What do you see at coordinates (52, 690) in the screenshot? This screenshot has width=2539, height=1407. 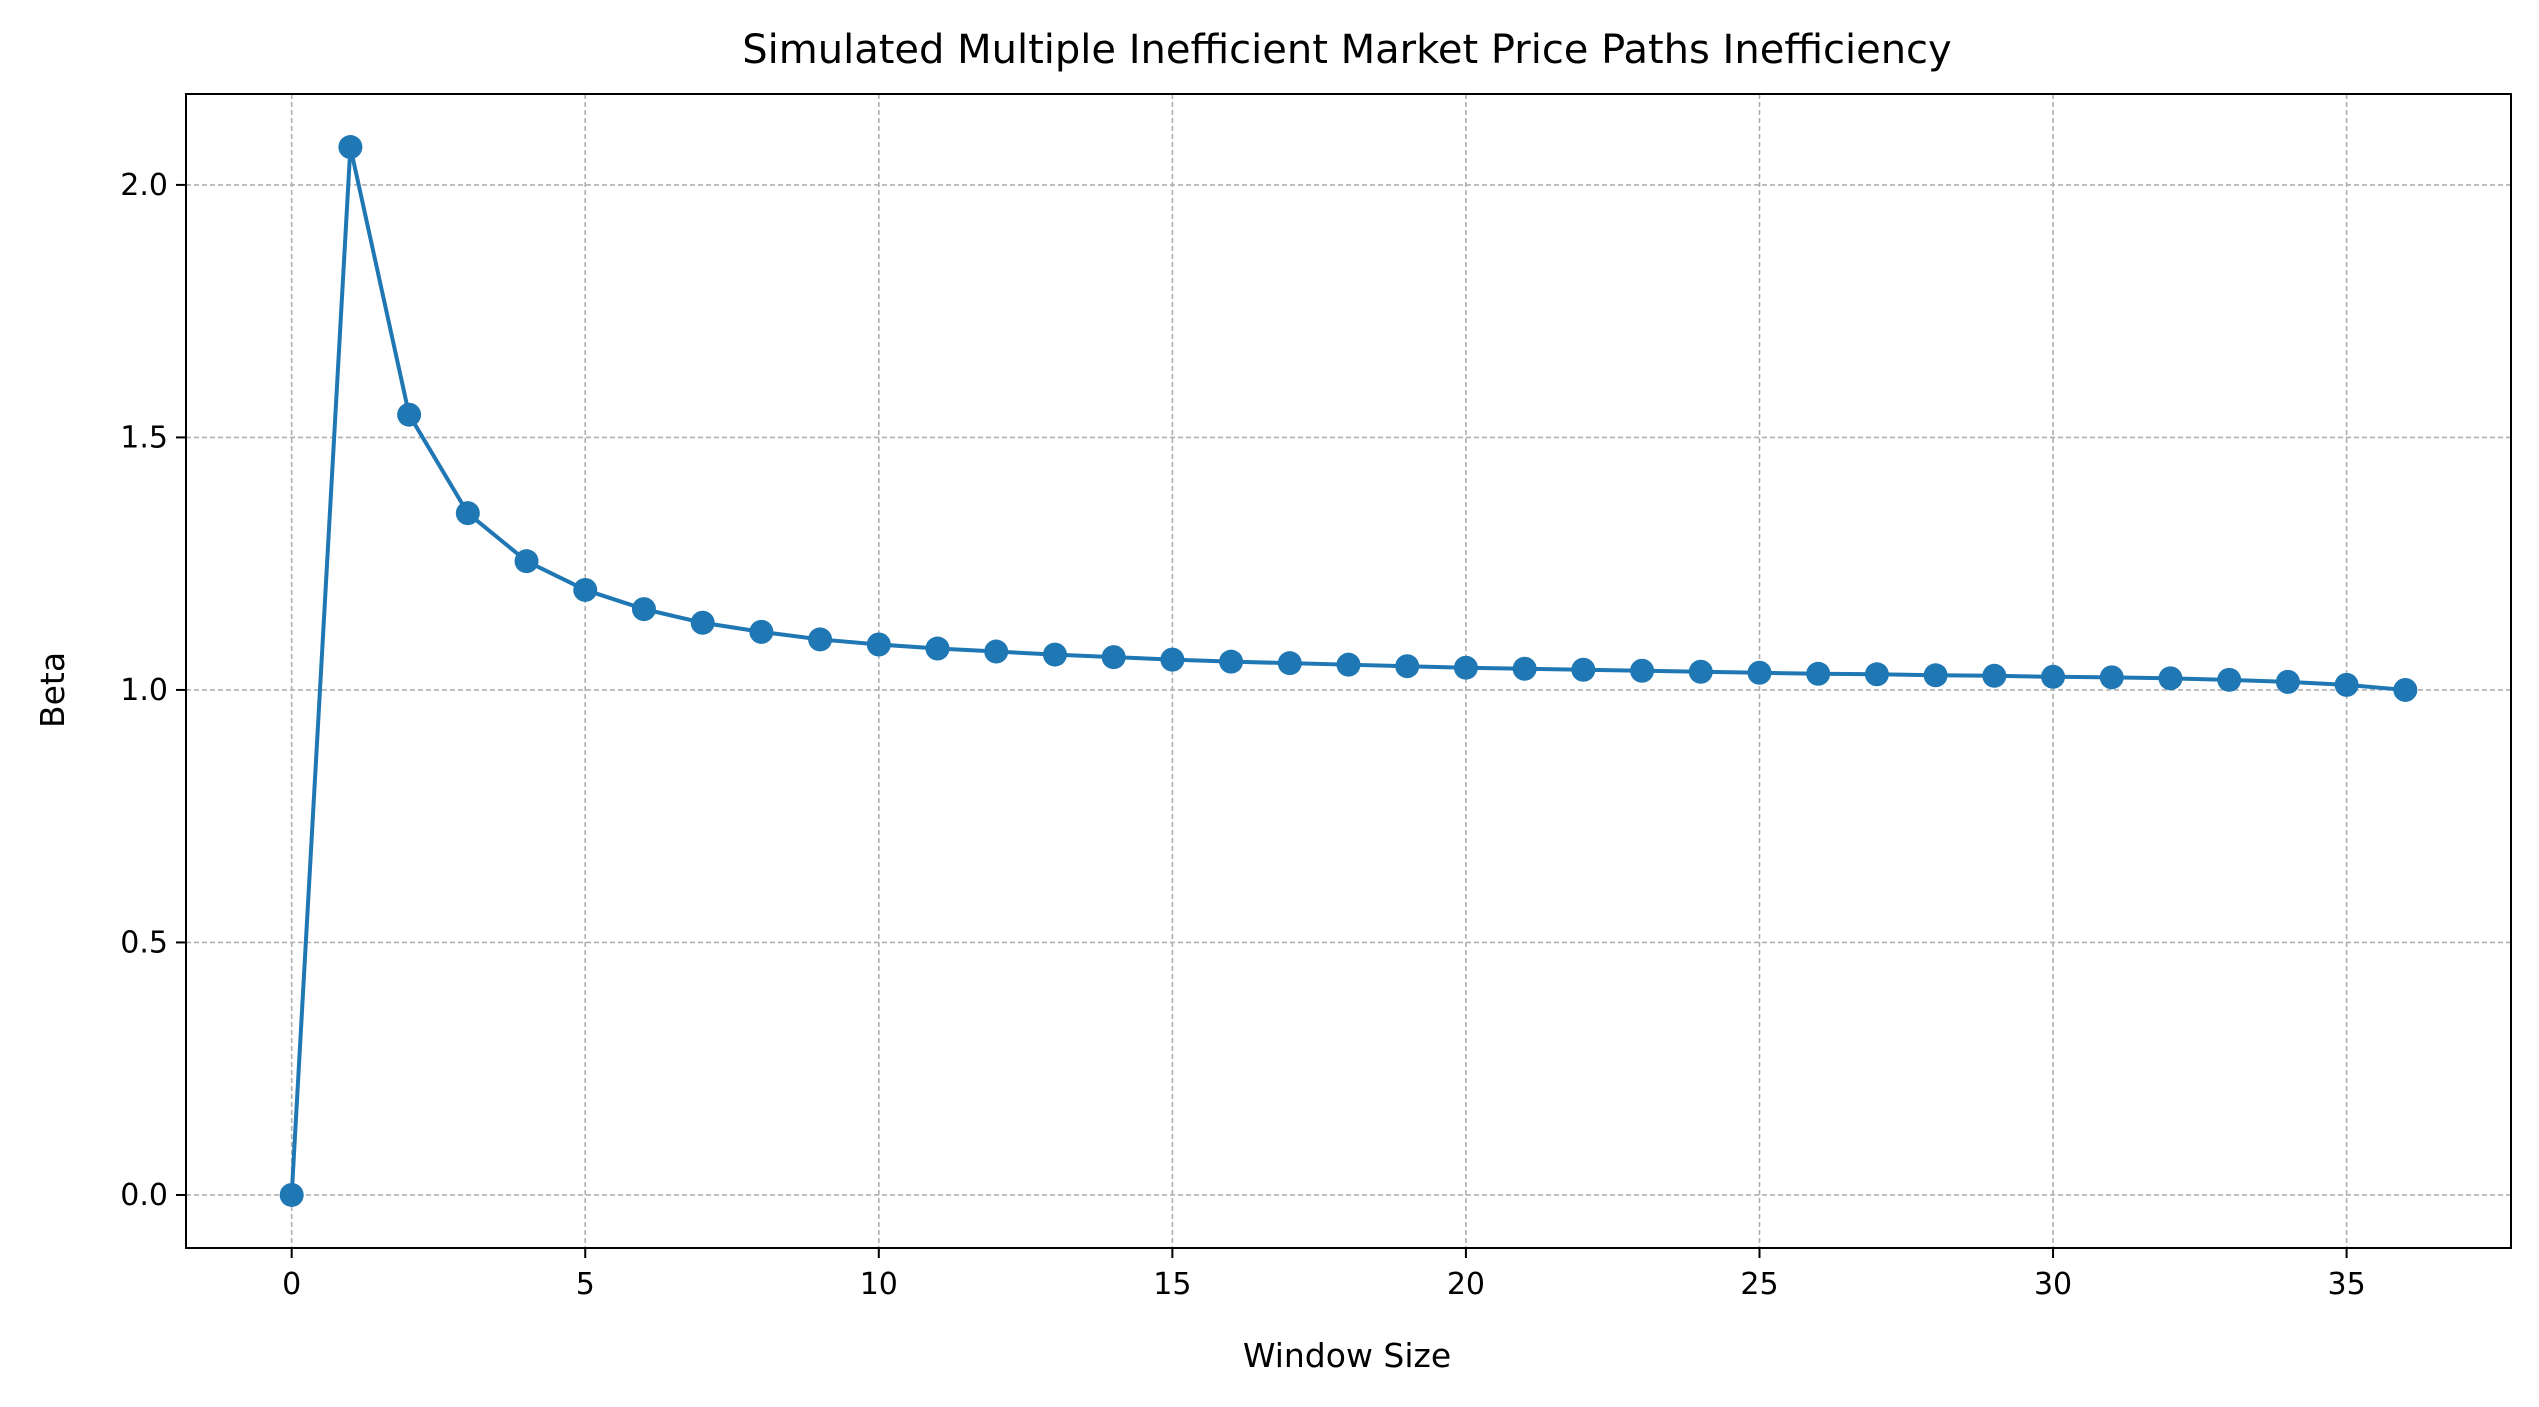 I see `y-axis-label: Beta` at bounding box center [52, 690].